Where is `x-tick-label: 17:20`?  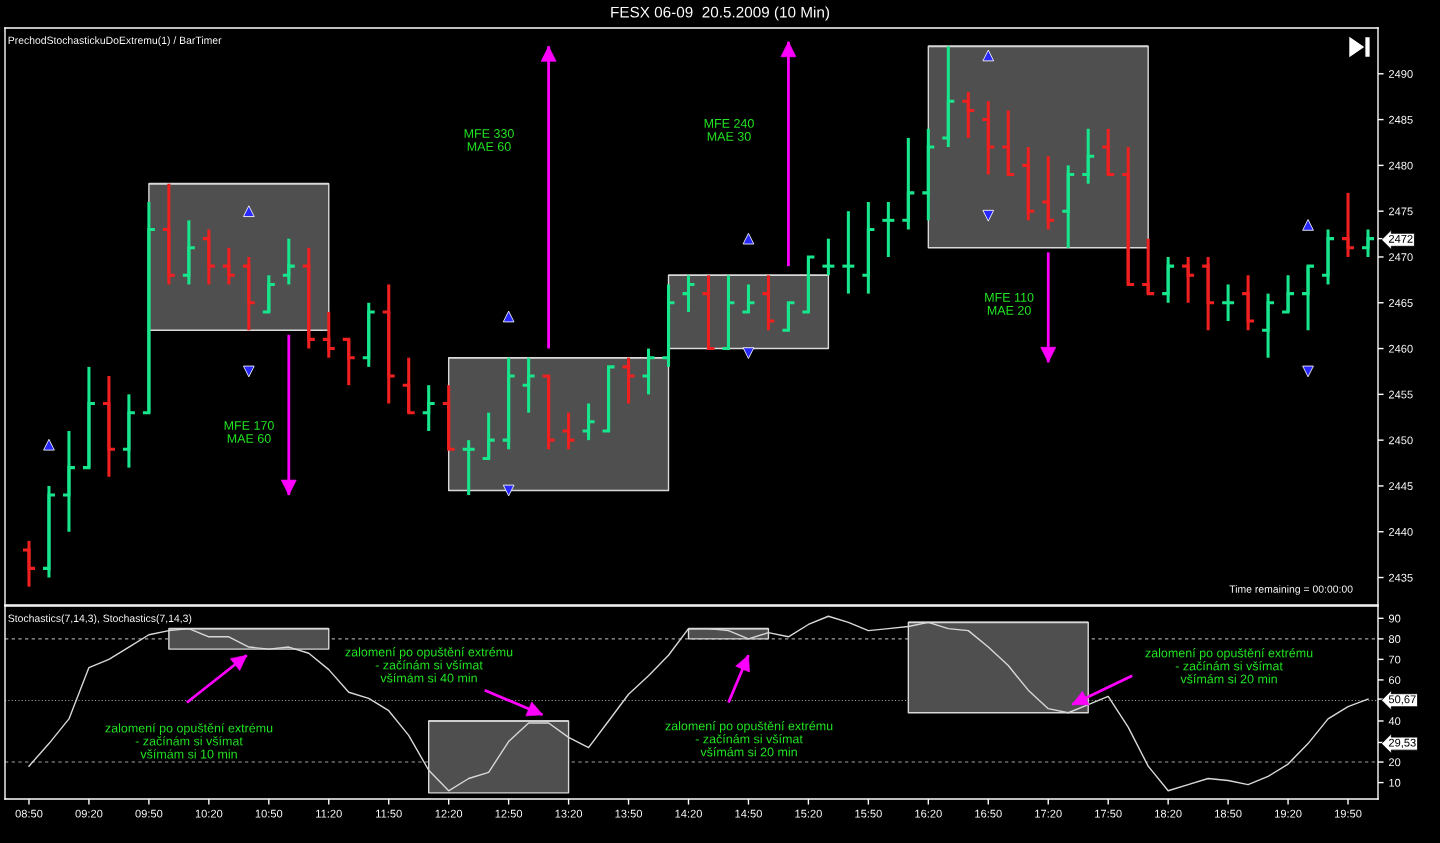
x-tick-label: 17:20 is located at coordinates (1048, 813).